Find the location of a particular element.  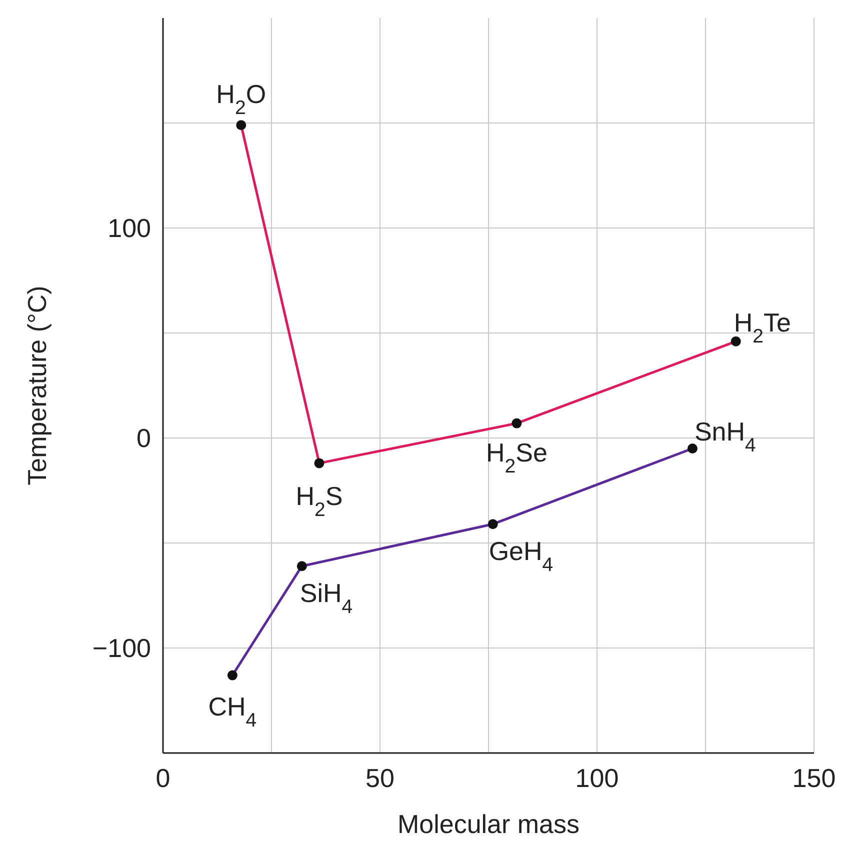

x-tick-label: 100 is located at coordinates (597, 778).